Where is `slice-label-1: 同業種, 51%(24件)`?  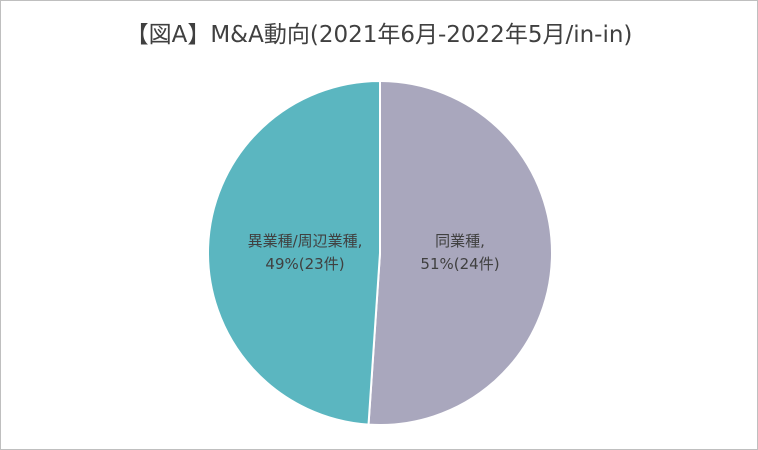 slice-label-1: 同業種, 51%(24件) is located at coordinates (459, 252).